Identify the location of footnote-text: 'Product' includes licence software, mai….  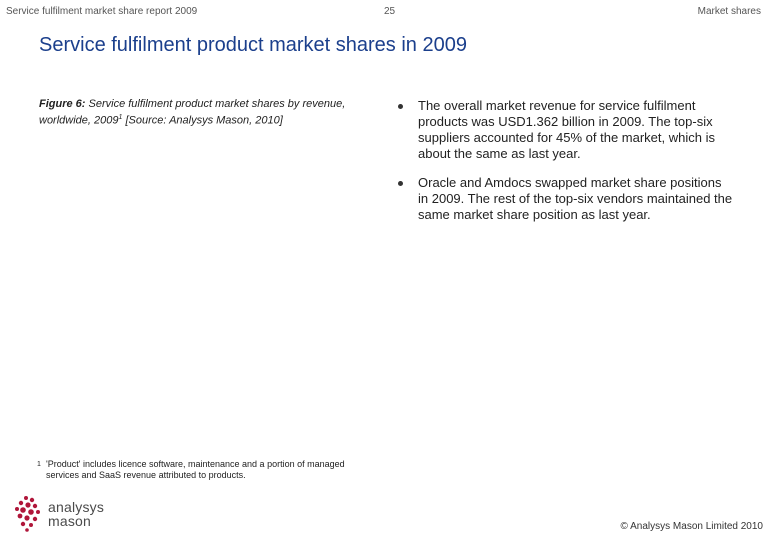
(195, 469).